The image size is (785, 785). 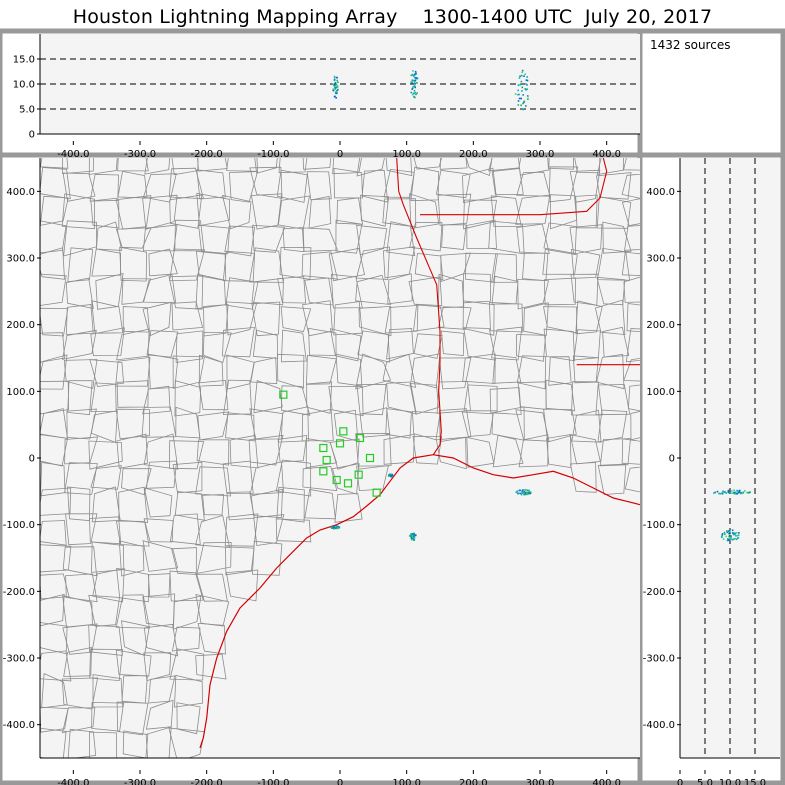 What do you see at coordinates (660, 259) in the screenshot?
I see `side-y-tick-label: 300.0` at bounding box center [660, 259].